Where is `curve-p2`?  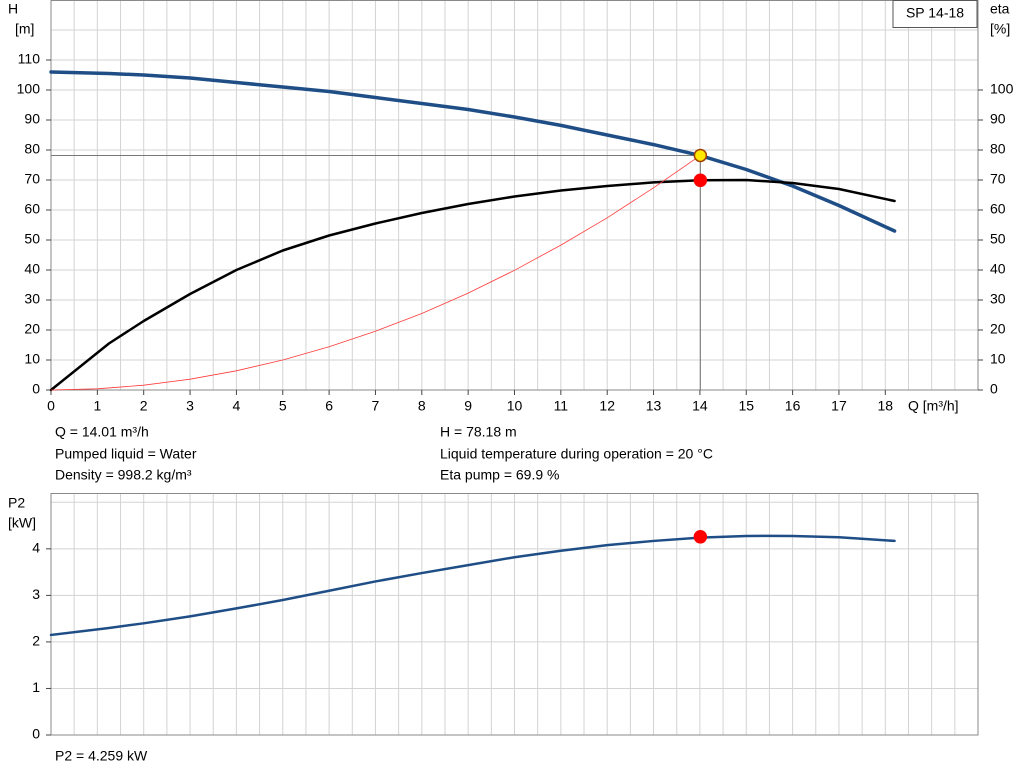 curve-p2 is located at coordinates (472, 585).